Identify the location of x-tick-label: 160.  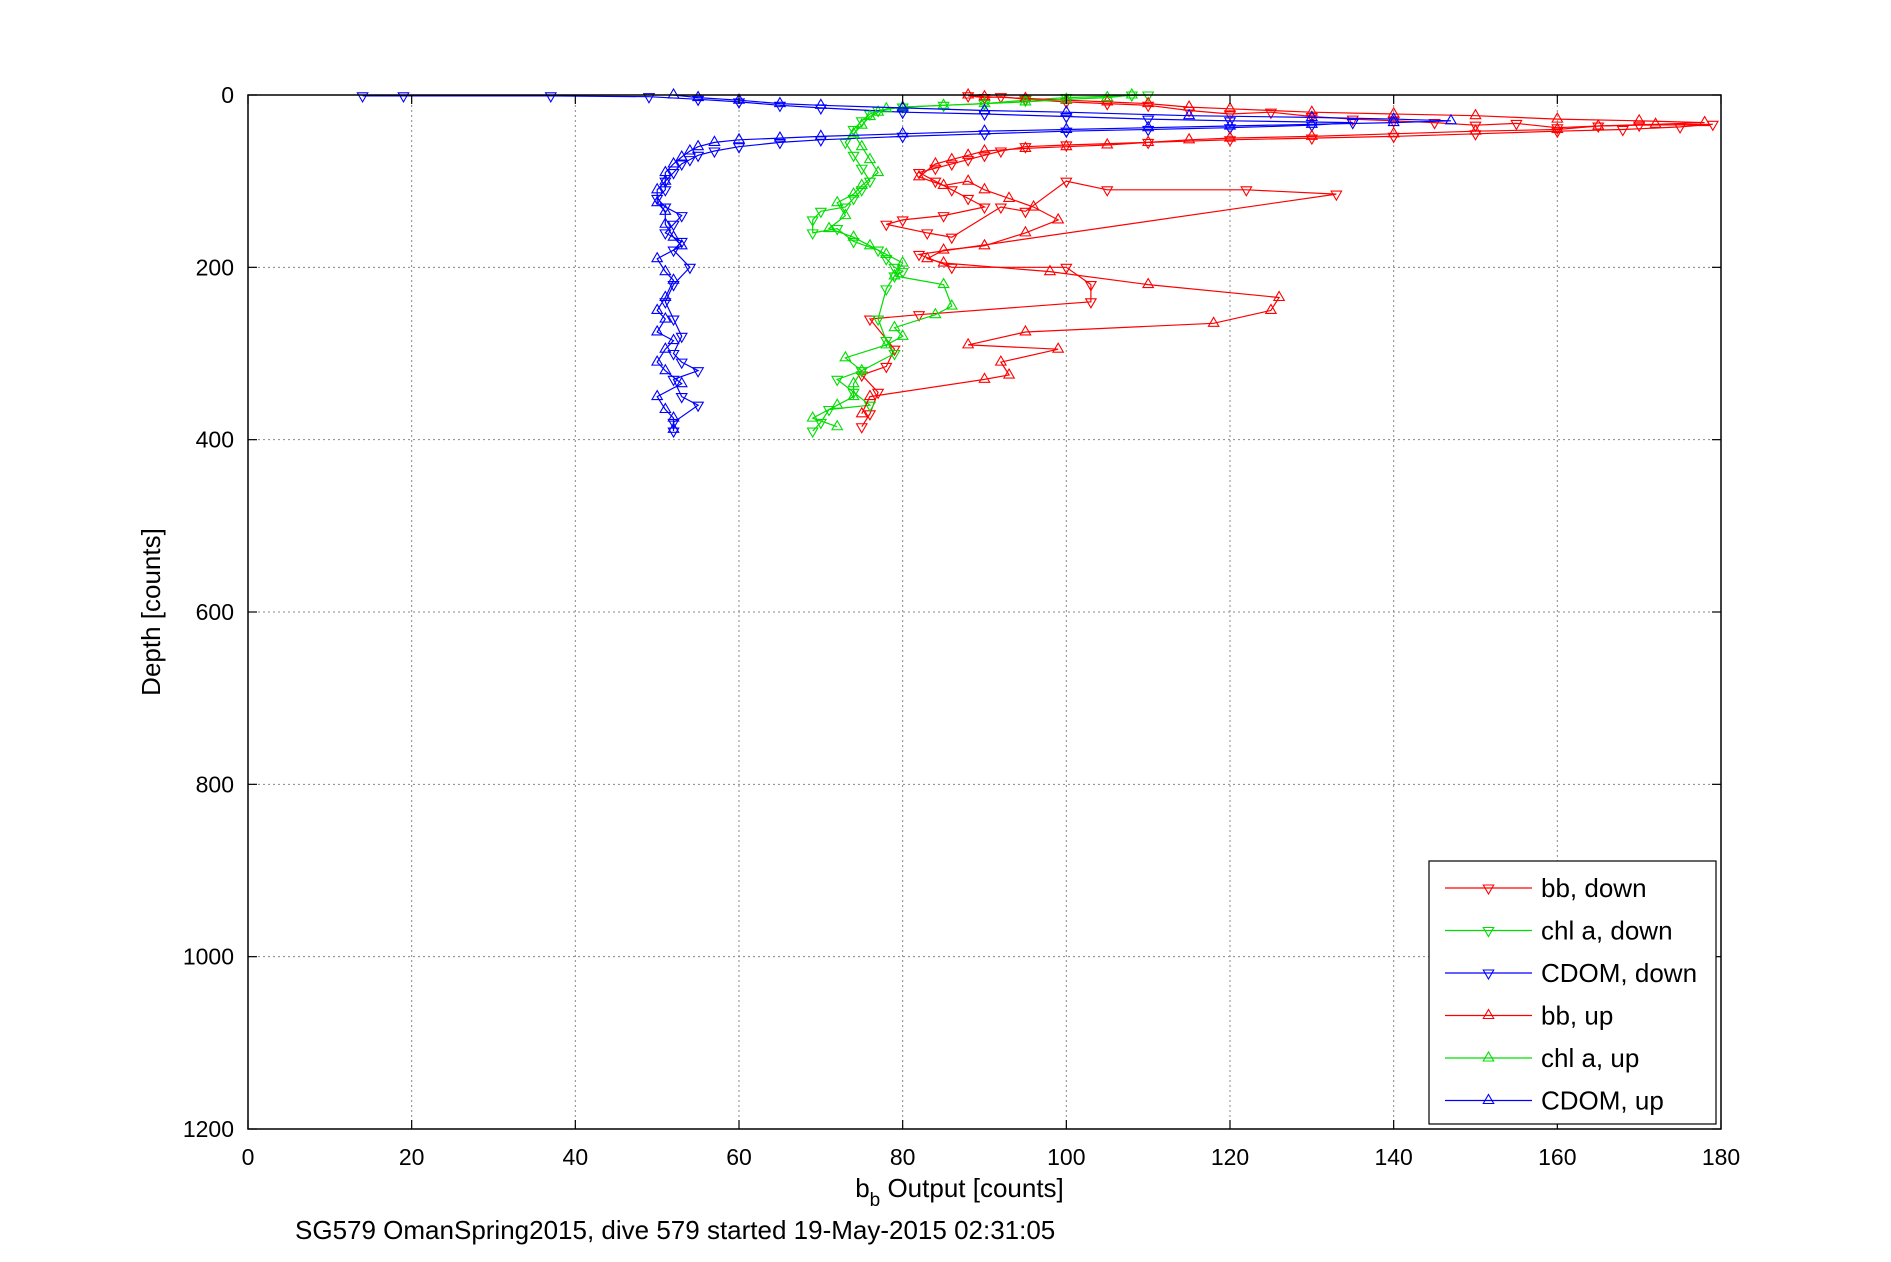
(1557, 1157).